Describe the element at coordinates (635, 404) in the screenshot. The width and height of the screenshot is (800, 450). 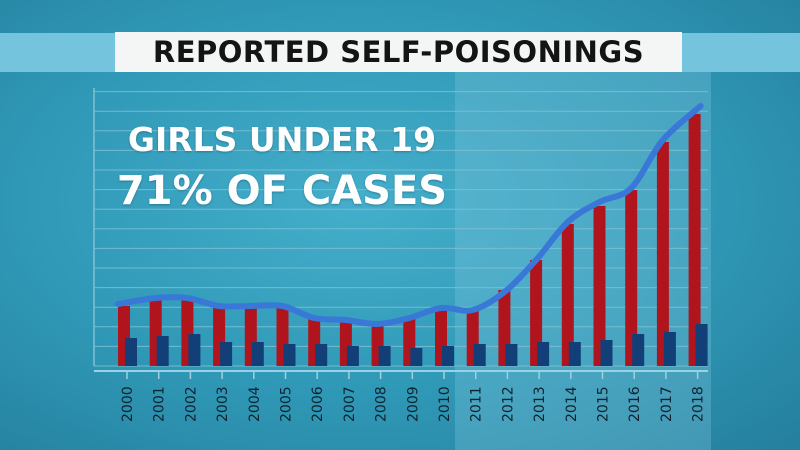
I see `x-tick-label-2016: 2016` at that location.